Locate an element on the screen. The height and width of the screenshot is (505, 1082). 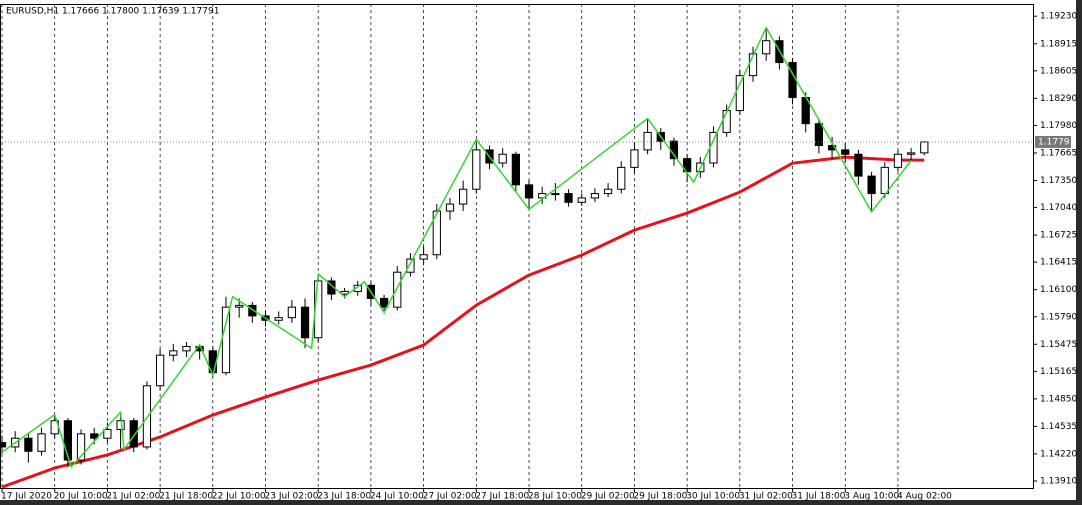
x-tick-label: 30 Jul 10:00 is located at coordinates (713, 497).